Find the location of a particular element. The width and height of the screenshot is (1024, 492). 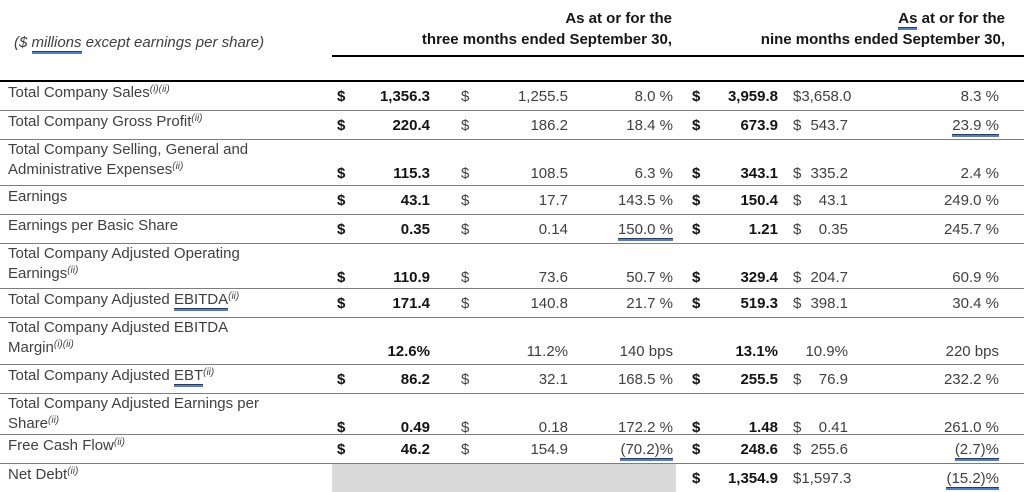

amount: 0.14 is located at coordinates (553, 229).